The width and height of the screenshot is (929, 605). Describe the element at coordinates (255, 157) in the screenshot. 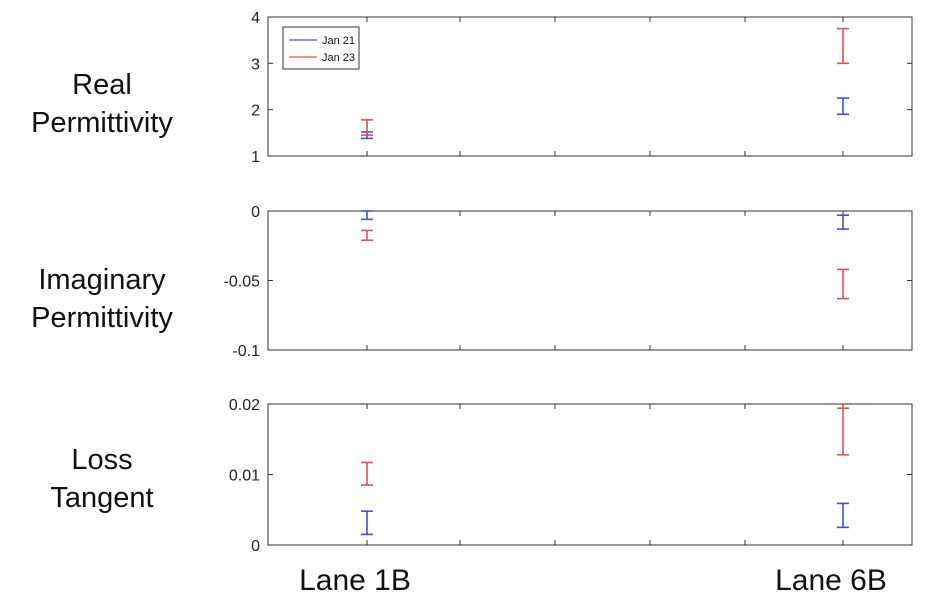

I see `y-tick-label: 1` at that location.